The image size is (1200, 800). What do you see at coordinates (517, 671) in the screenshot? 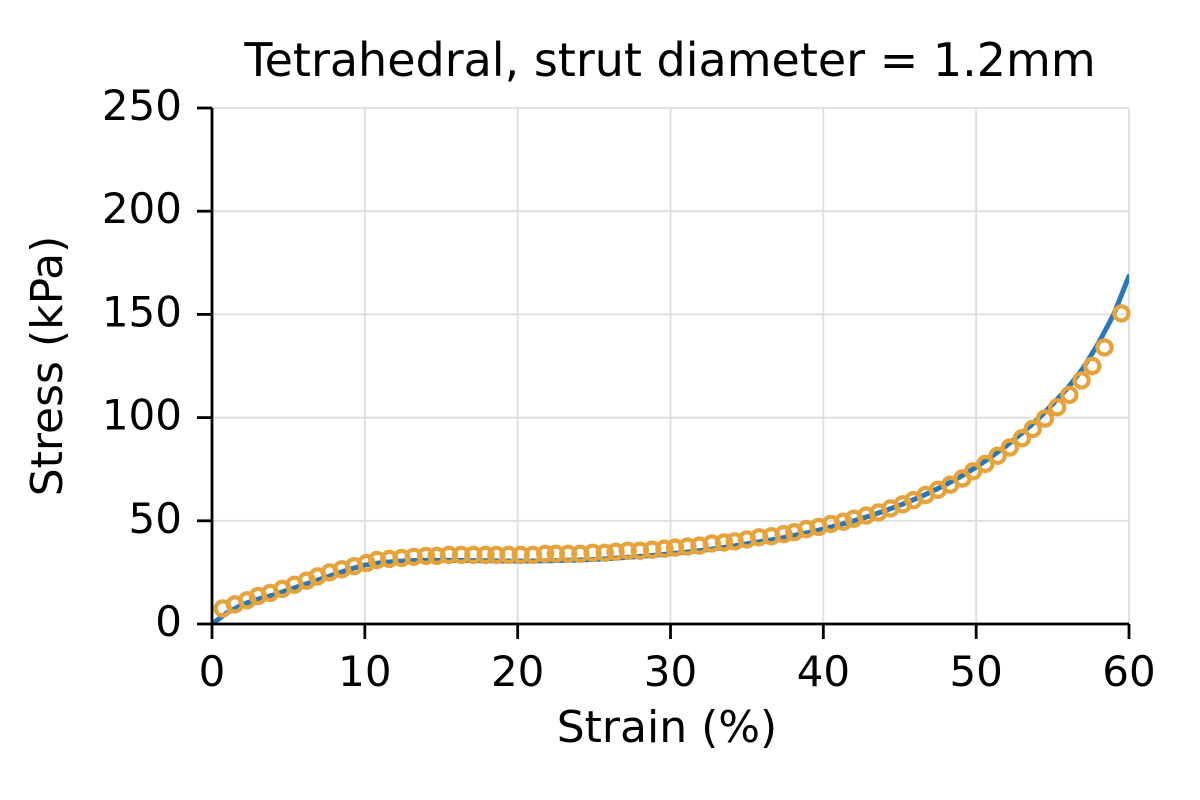
I see `x-tick-label-20: 20` at bounding box center [517, 671].